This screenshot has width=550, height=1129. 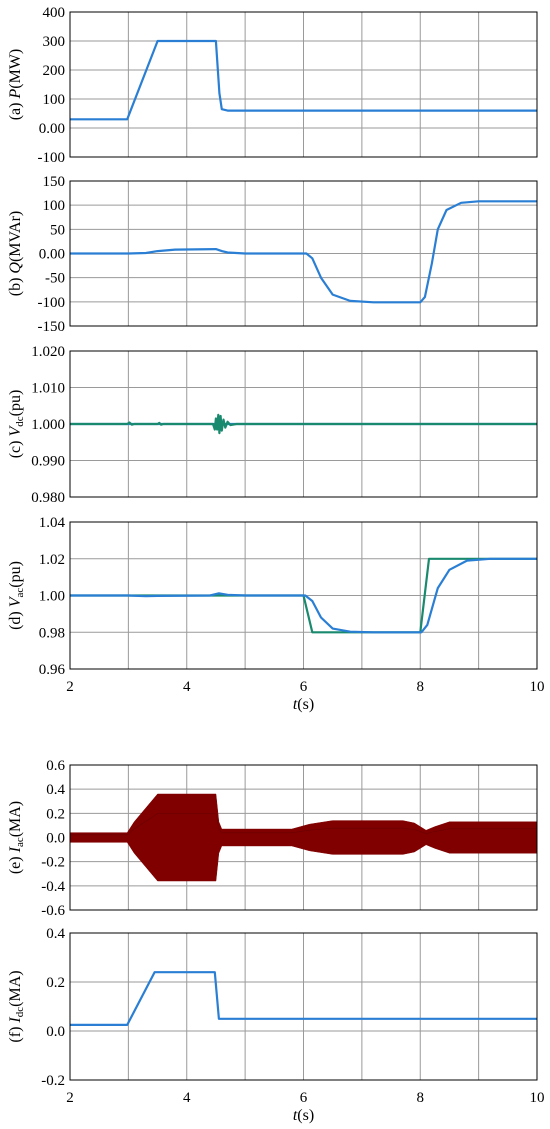 What do you see at coordinates (54, 182) in the screenshot?
I see `y-tick-label: 150` at bounding box center [54, 182].